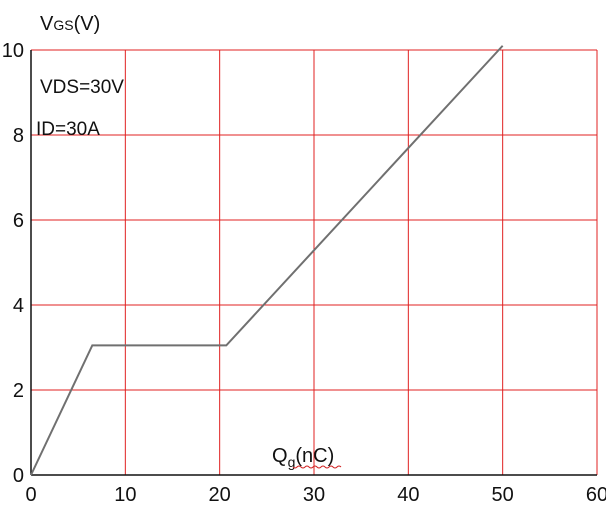  I want to click on x-tick-label-20: 20, so click(220, 495).